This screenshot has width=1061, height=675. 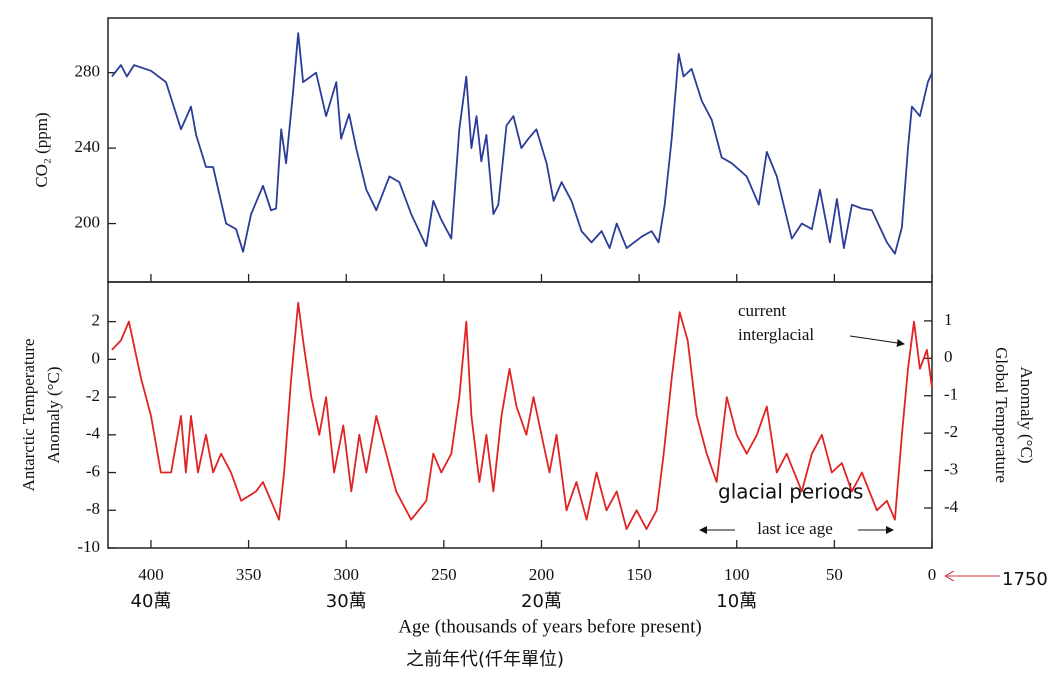 I want to click on arrow, so click(x=877, y=341).